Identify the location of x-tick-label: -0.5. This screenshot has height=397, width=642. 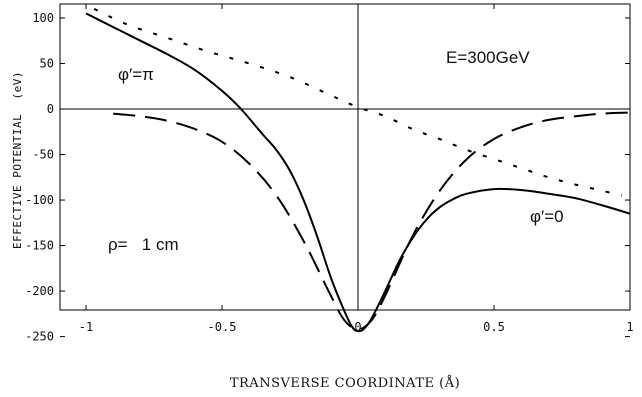
(222, 327).